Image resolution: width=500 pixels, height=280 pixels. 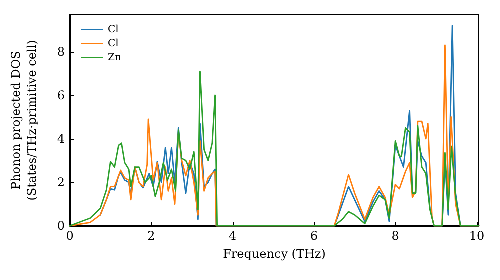 What do you see at coordinates (61, 182) in the screenshot?
I see `y-tick-label: 2` at bounding box center [61, 182].